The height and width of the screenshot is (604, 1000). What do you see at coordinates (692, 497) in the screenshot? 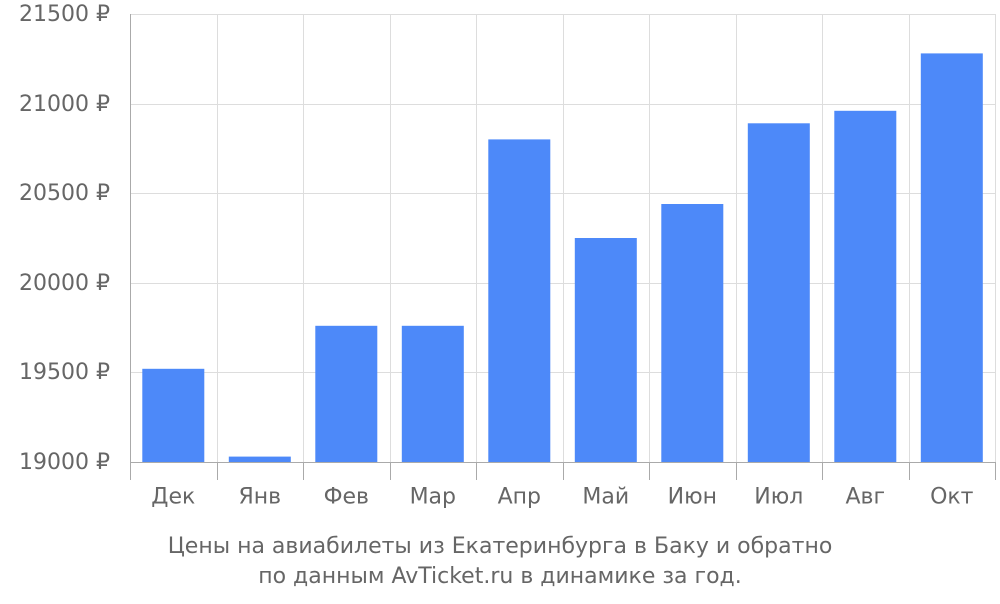
I see `x-tick-label: Июн` at bounding box center [692, 497].